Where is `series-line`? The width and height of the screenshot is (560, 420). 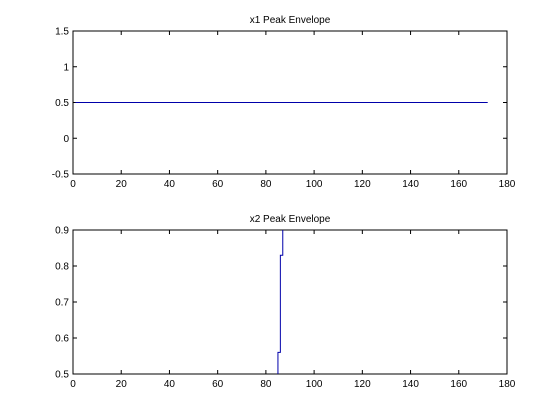
series-line is located at coordinates (280, 302).